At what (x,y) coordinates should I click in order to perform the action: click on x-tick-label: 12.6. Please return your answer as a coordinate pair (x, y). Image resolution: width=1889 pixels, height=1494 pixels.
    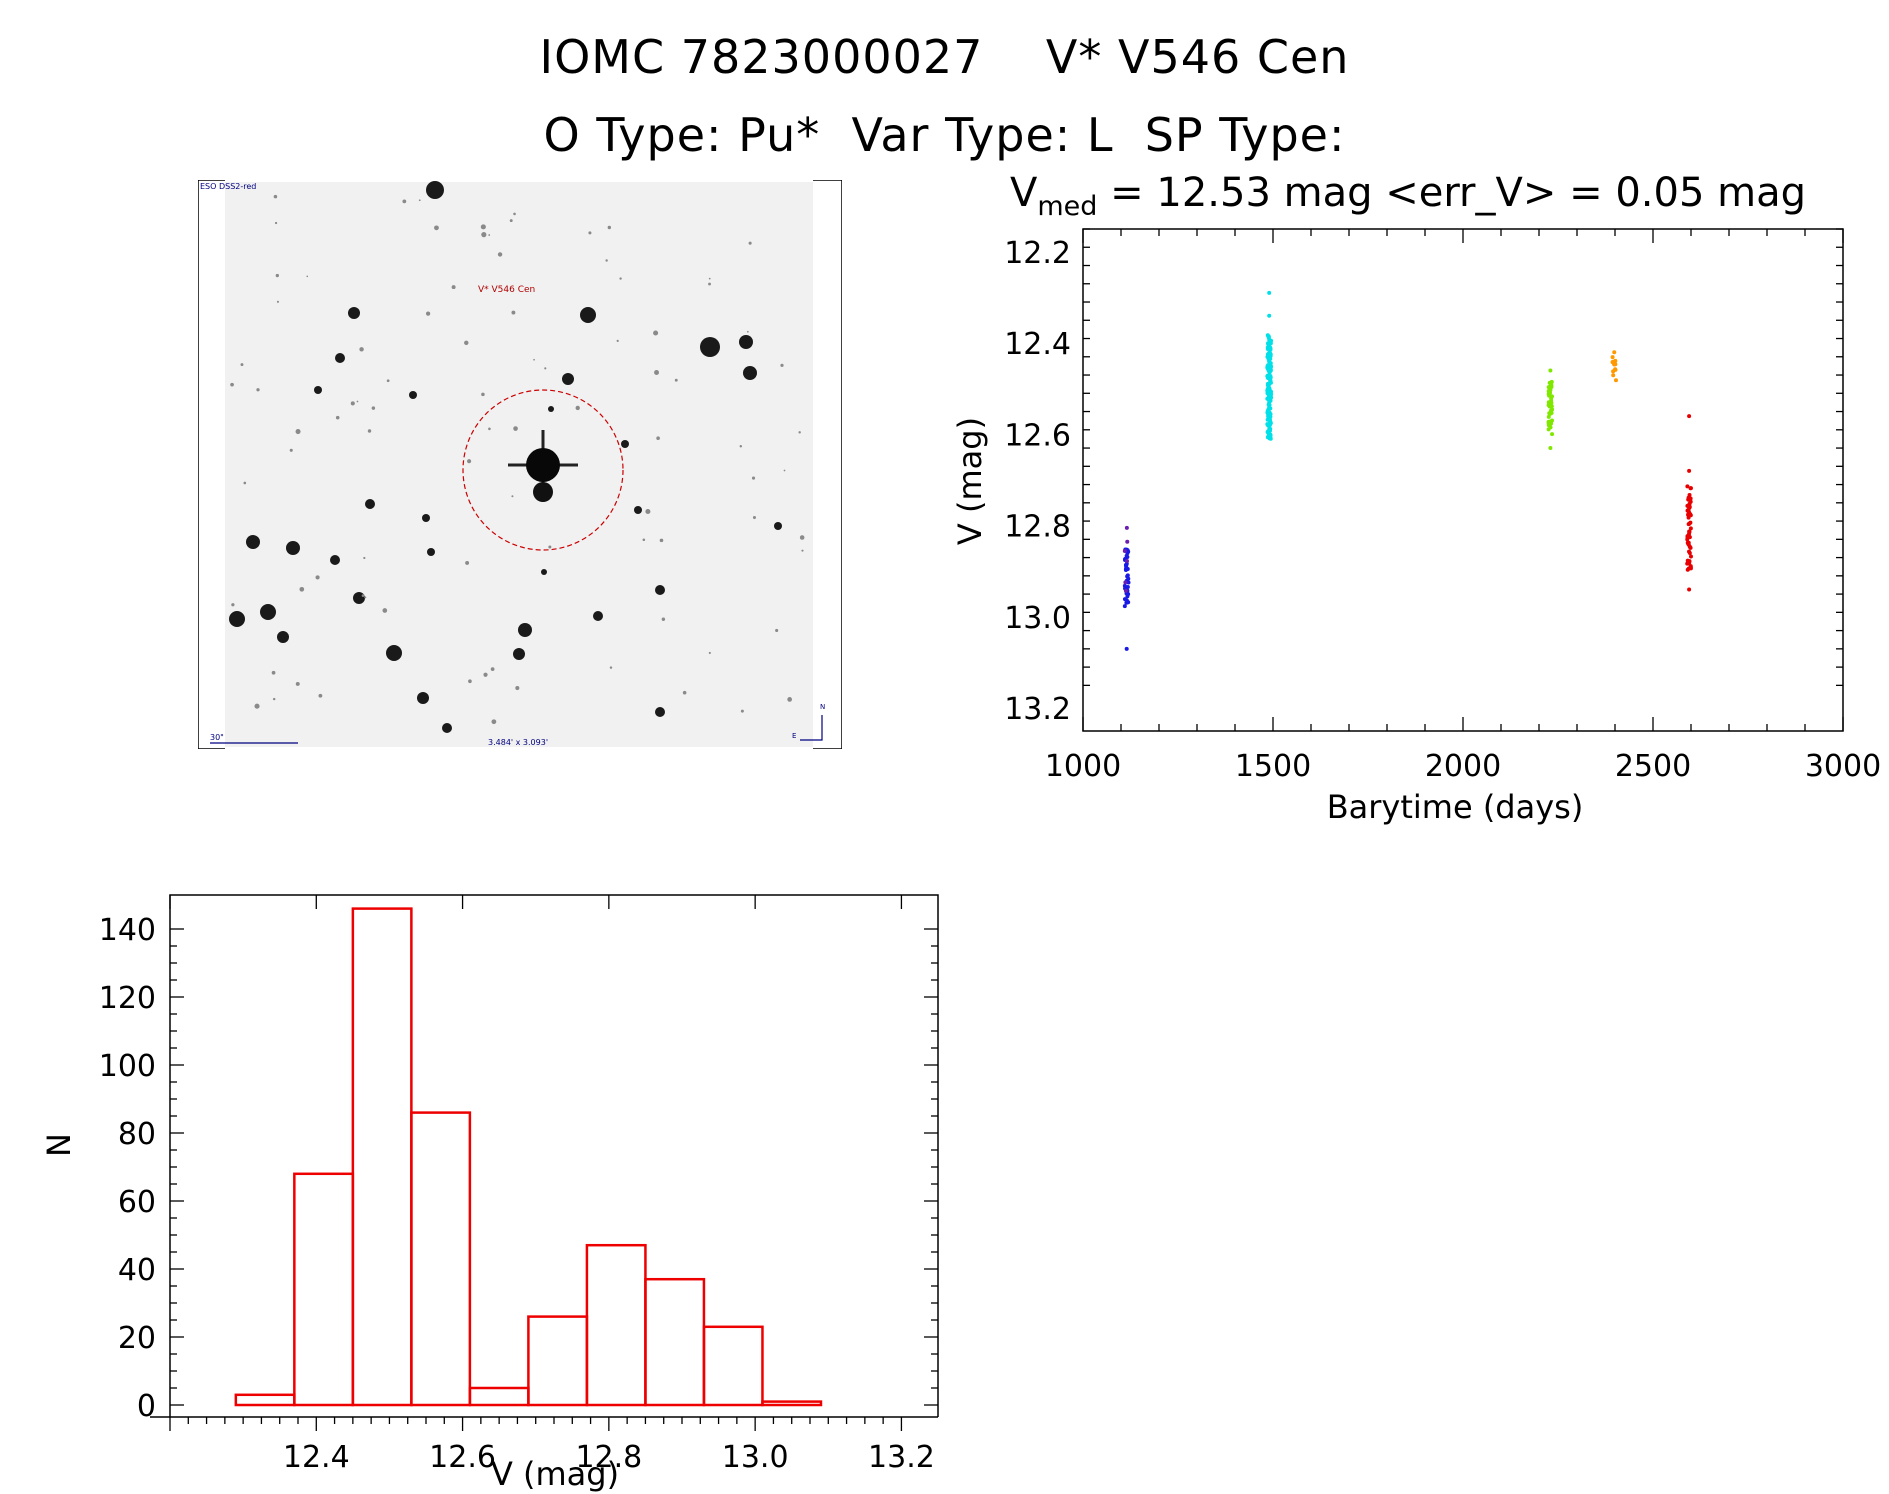
    Looking at the image, I should click on (462, 1457).